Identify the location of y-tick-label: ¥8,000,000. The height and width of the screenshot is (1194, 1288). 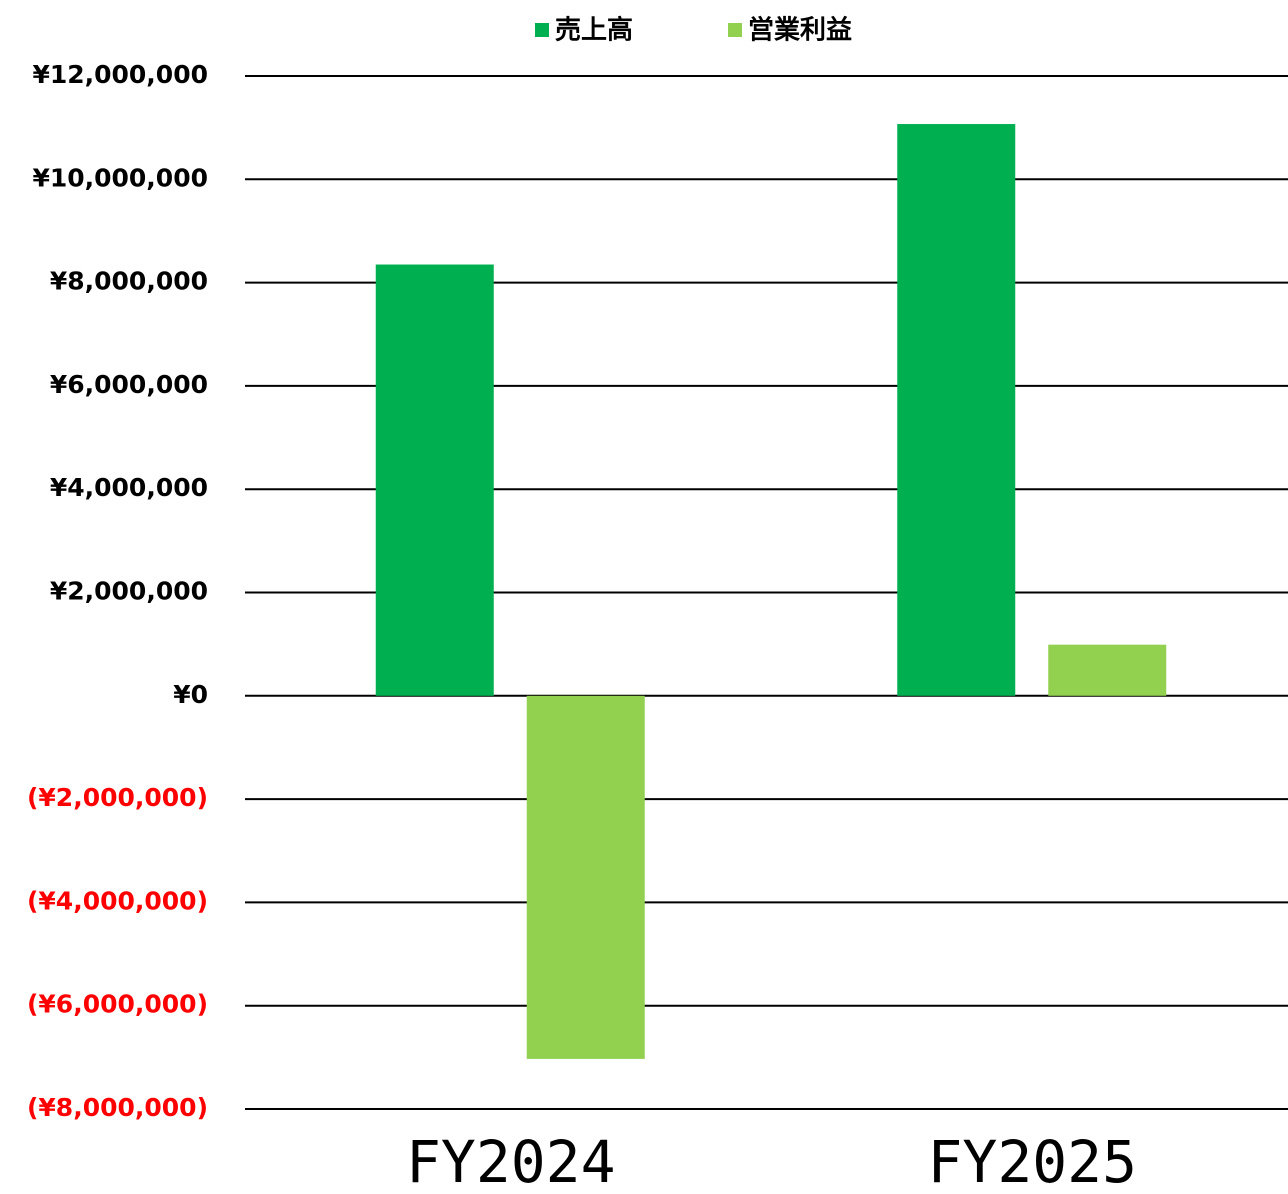
(129, 281).